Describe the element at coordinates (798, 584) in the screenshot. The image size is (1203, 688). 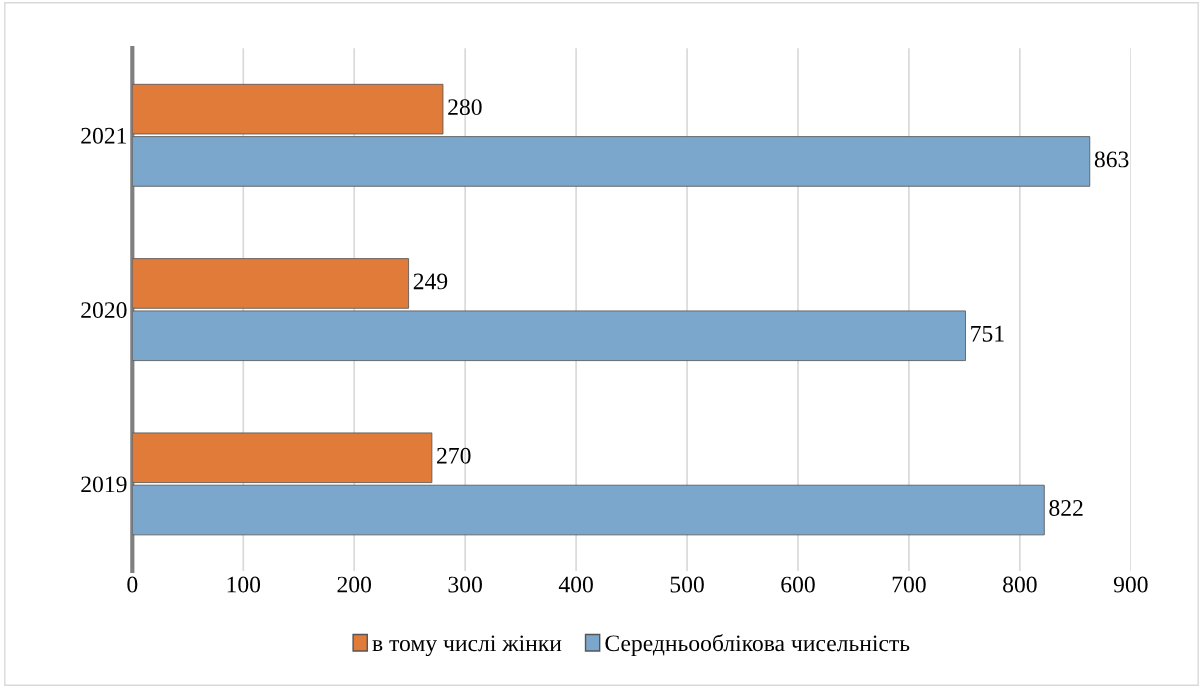
I see `x-tick-label: 600` at that location.